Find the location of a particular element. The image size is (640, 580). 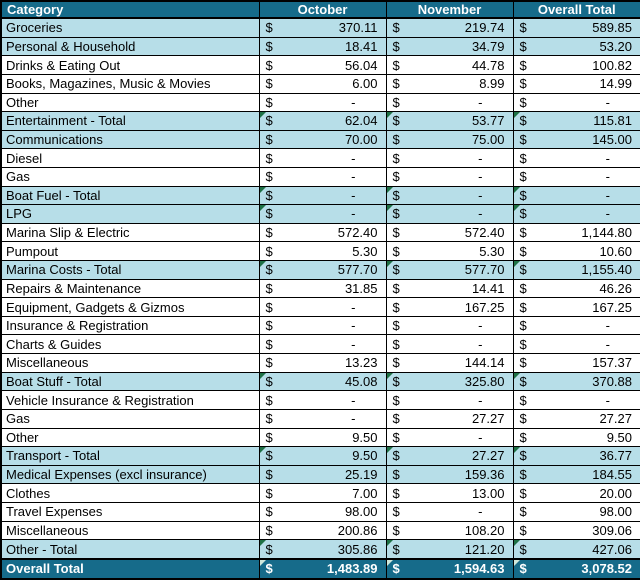

november-cell: $121.20 is located at coordinates (449, 549).